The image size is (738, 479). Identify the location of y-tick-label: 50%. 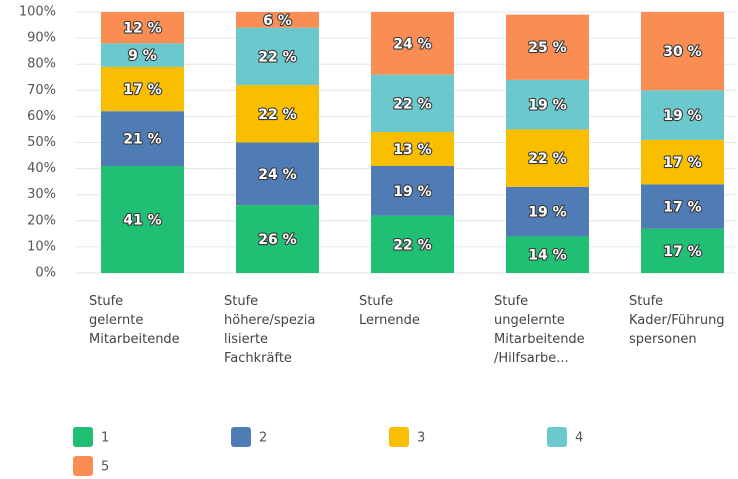
(41, 142).